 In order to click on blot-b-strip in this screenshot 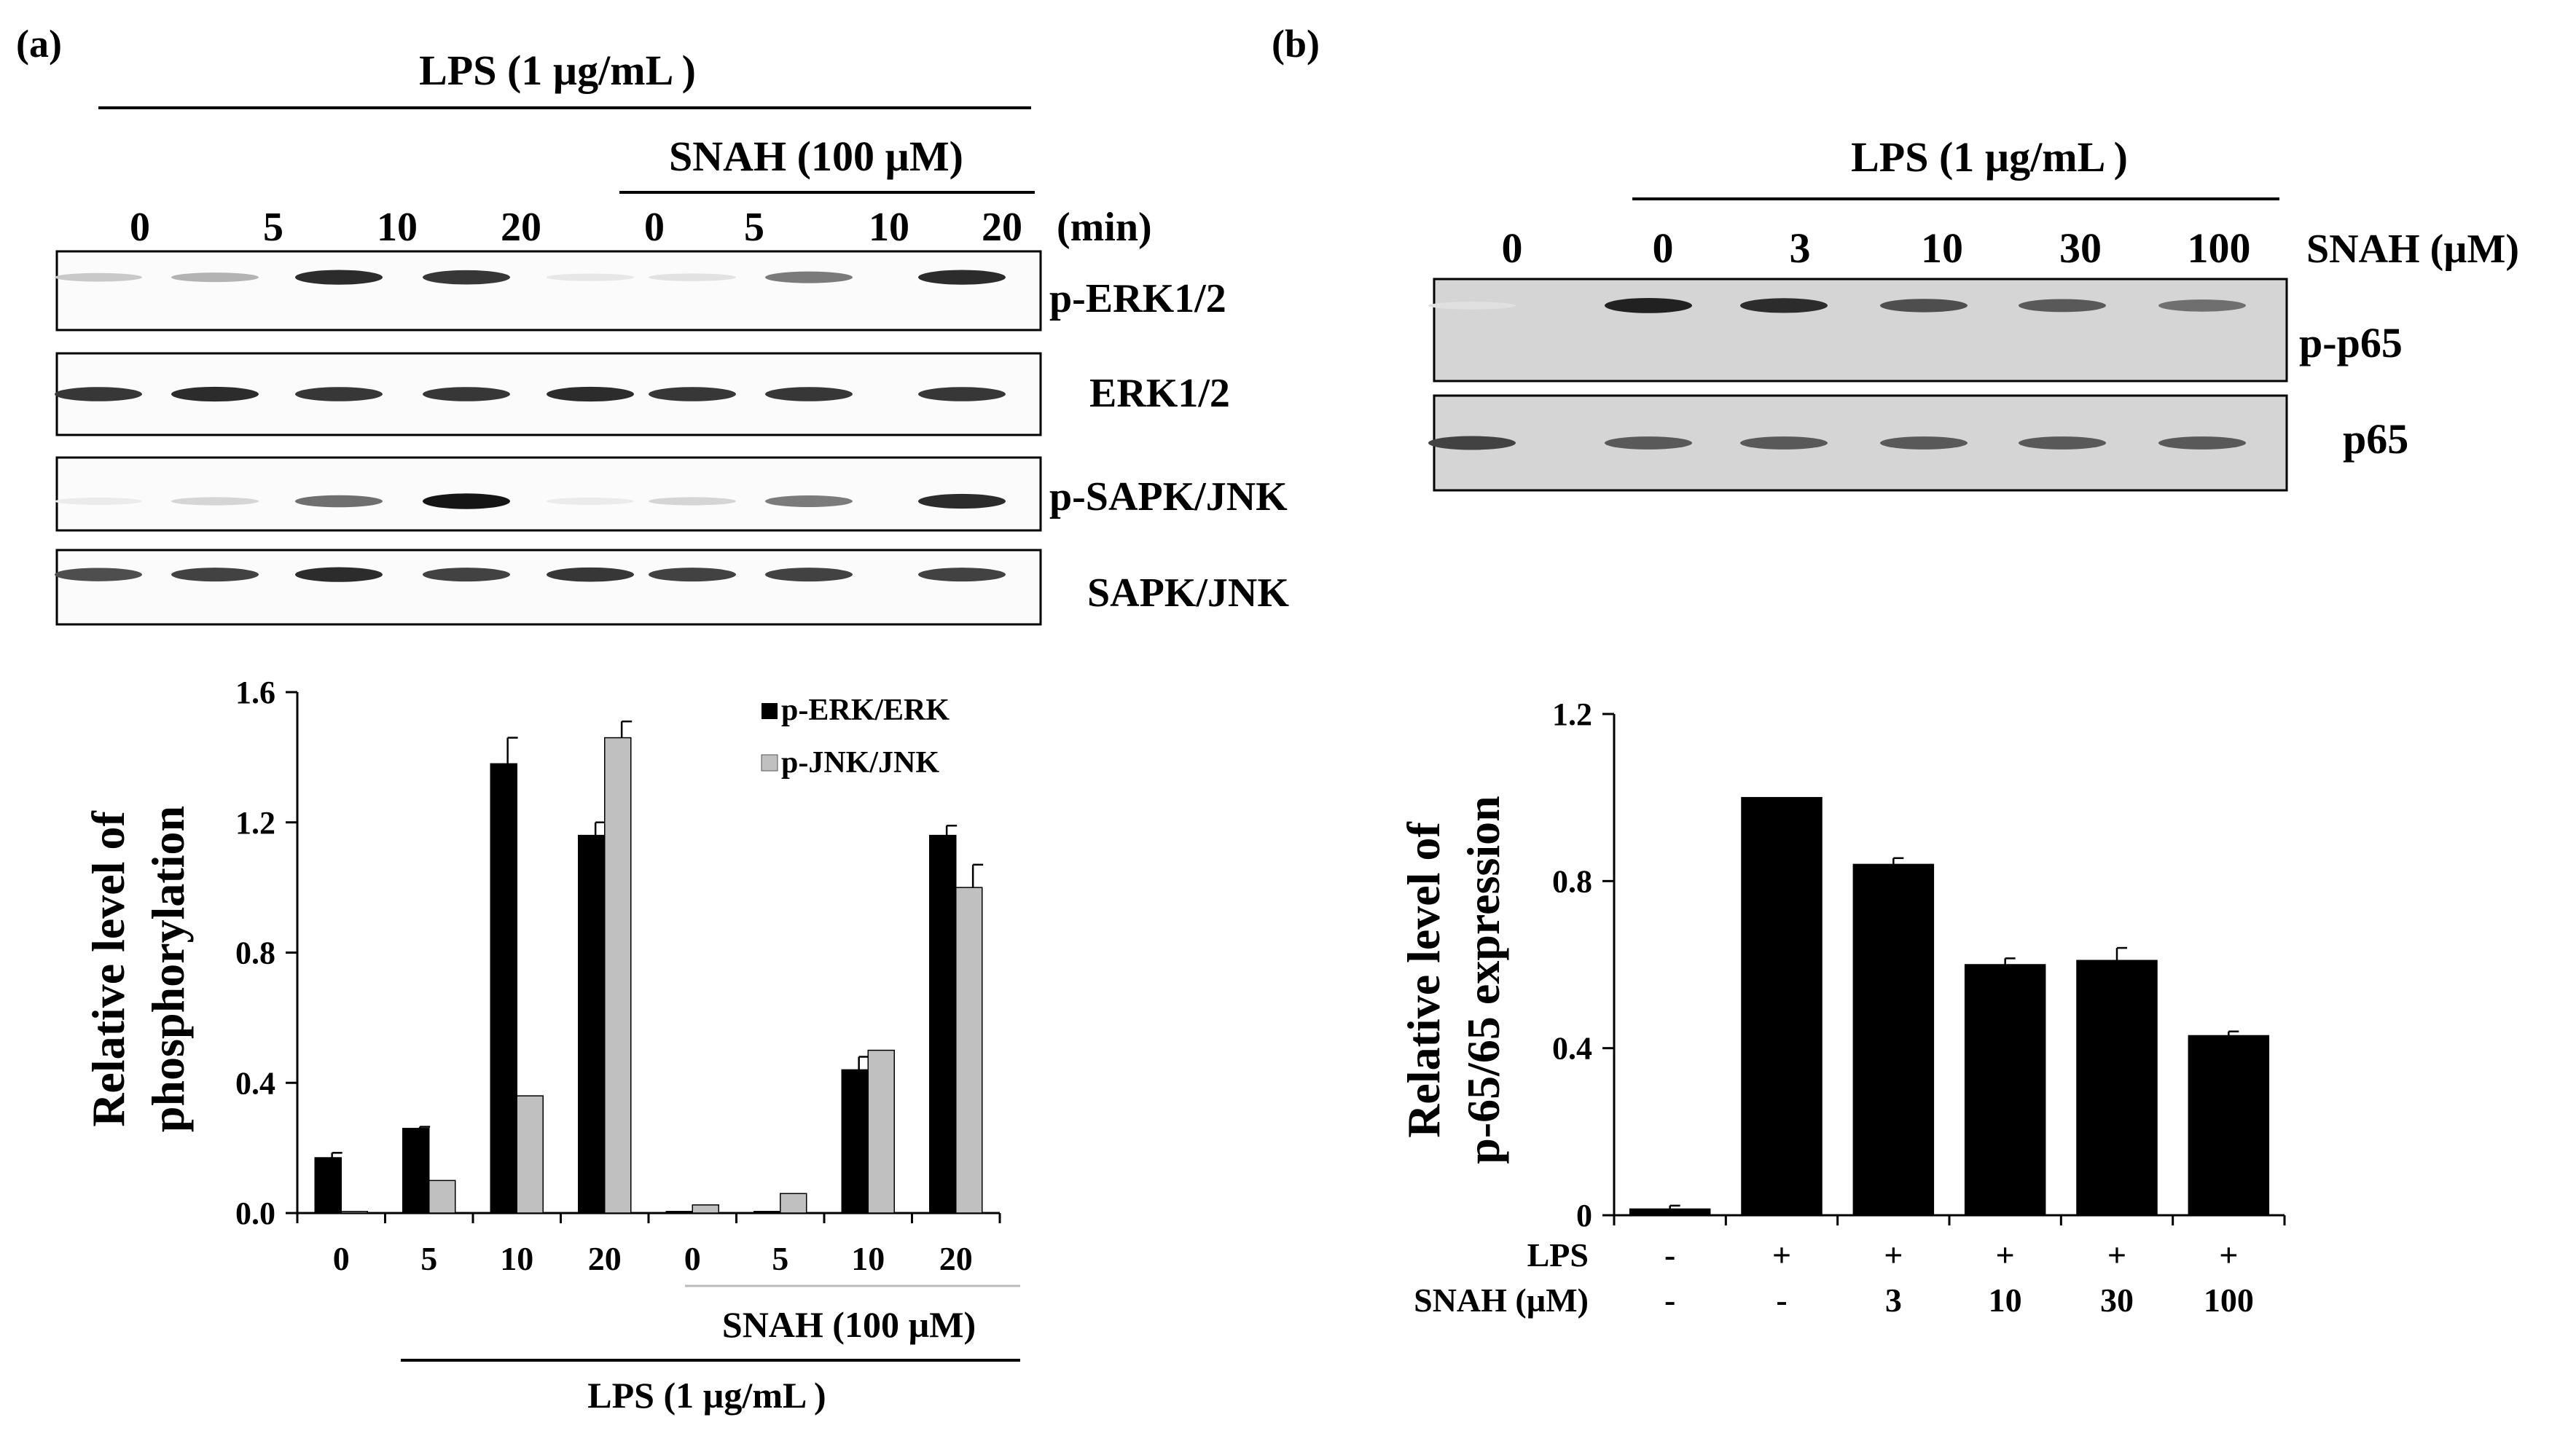, I will do `click(1860, 330)`.